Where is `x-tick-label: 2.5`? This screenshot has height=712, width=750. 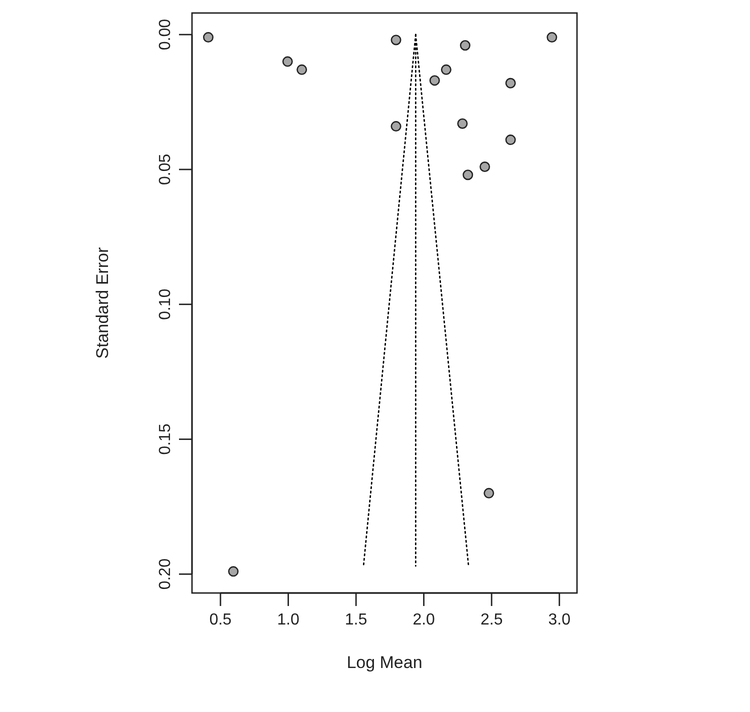 x-tick-label: 2.5 is located at coordinates (491, 619).